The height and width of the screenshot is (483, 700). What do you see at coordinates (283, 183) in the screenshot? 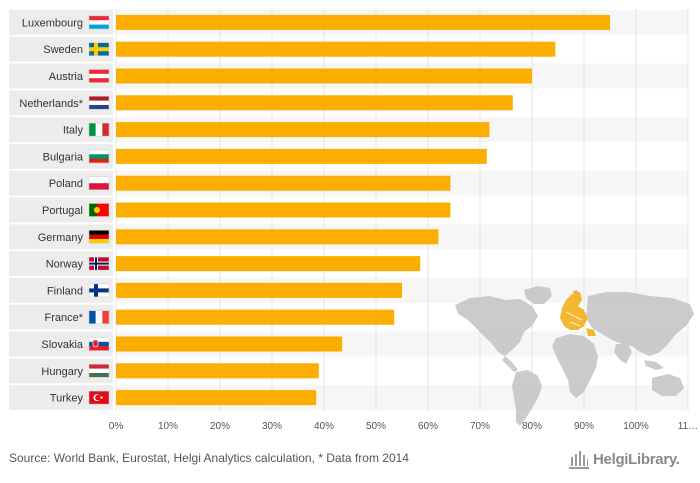
I see `bar-poland` at bounding box center [283, 183].